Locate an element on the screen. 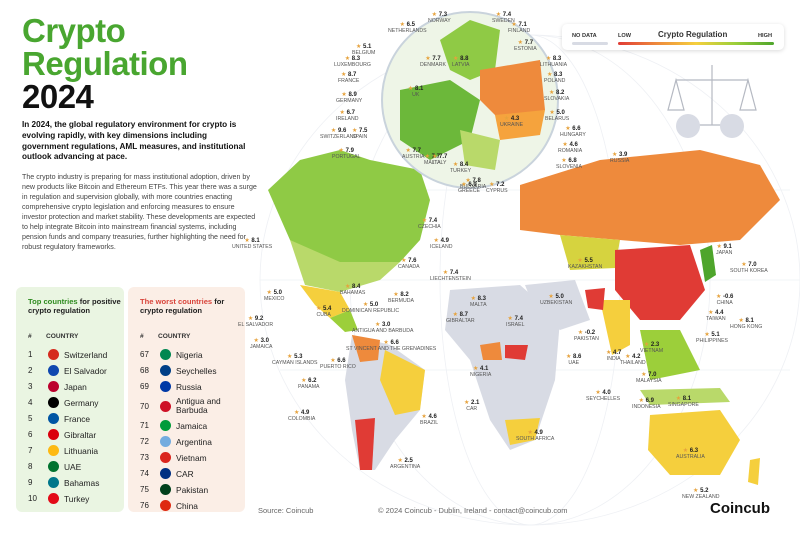  map-label-country: TURKEY is located at coordinates (461, 170).